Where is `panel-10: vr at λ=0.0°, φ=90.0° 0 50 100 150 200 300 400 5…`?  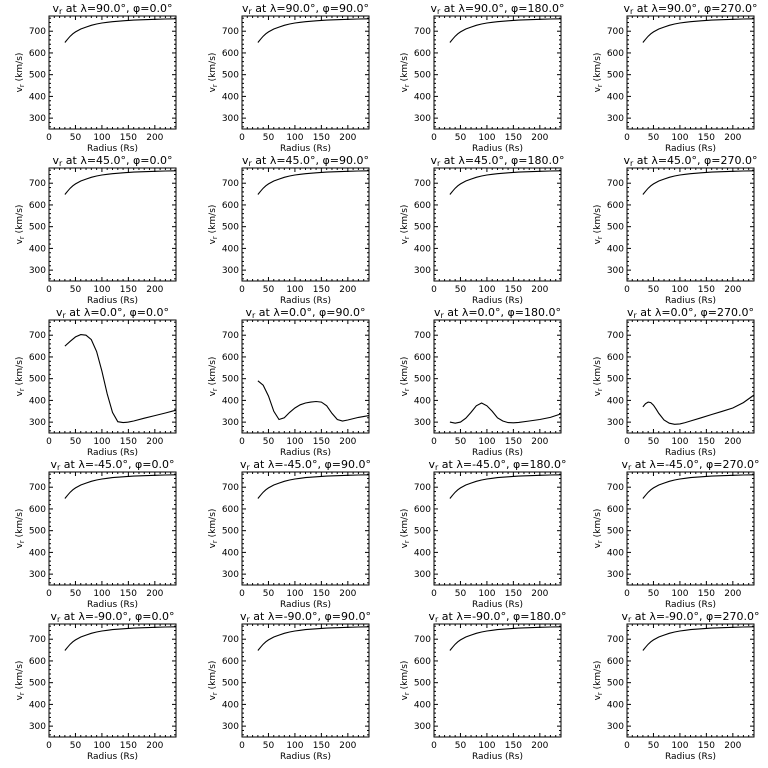 panel-10: vr at λ=0.0°, φ=90.0° 0 50 100 150 200 300 400 5… is located at coordinates (289, 382).